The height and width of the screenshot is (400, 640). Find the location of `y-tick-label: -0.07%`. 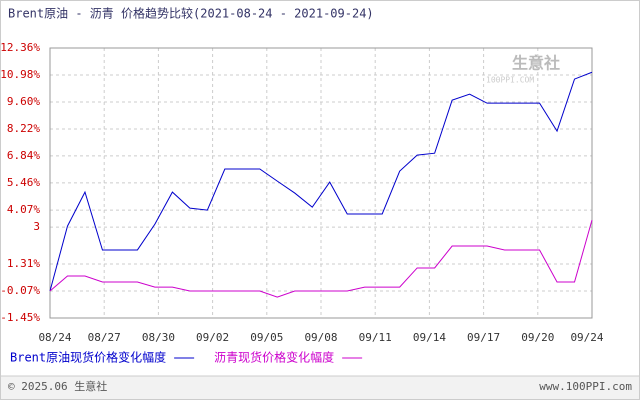

y-tick-label: -0.07% is located at coordinates (20, 290).